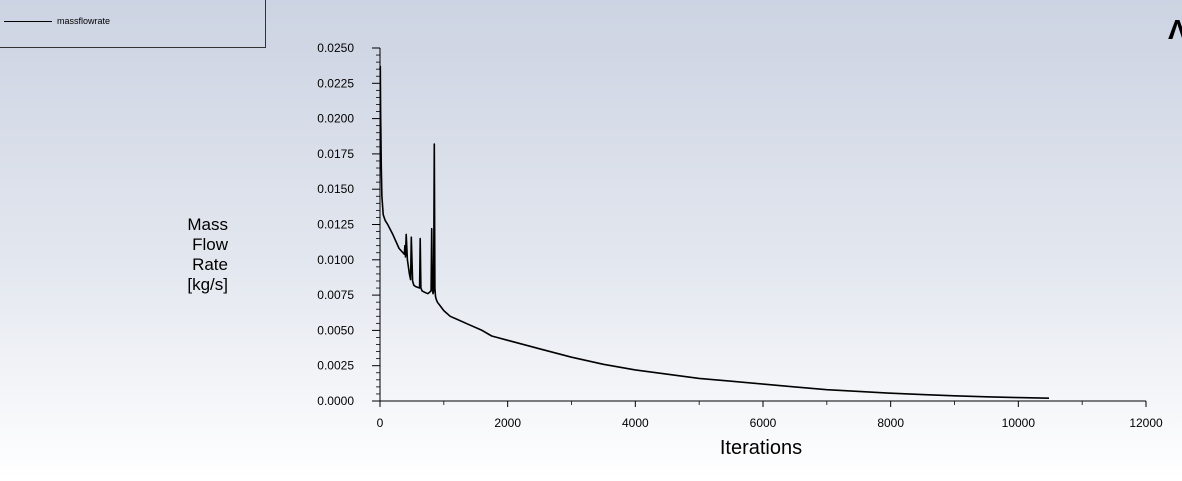 The width and height of the screenshot is (1182, 481). What do you see at coordinates (335, 119) in the screenshot?
I see `y-tick-label: 0.0200` at bounding box center [335, 119].